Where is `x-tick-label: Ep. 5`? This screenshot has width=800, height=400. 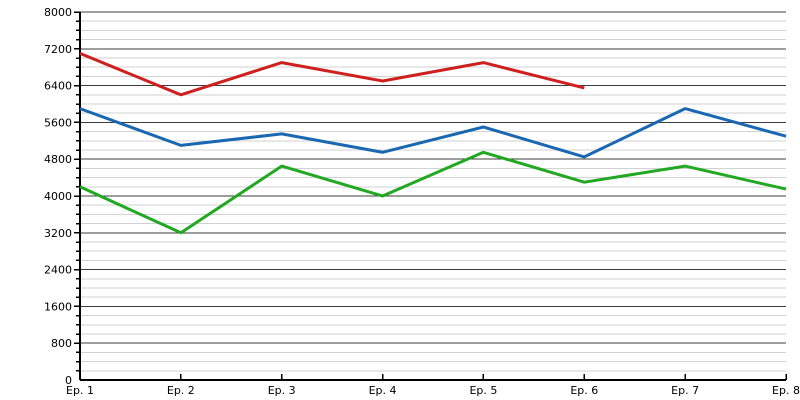
x-tick-label: Ep. 5 is located at coordinates (483, 390).